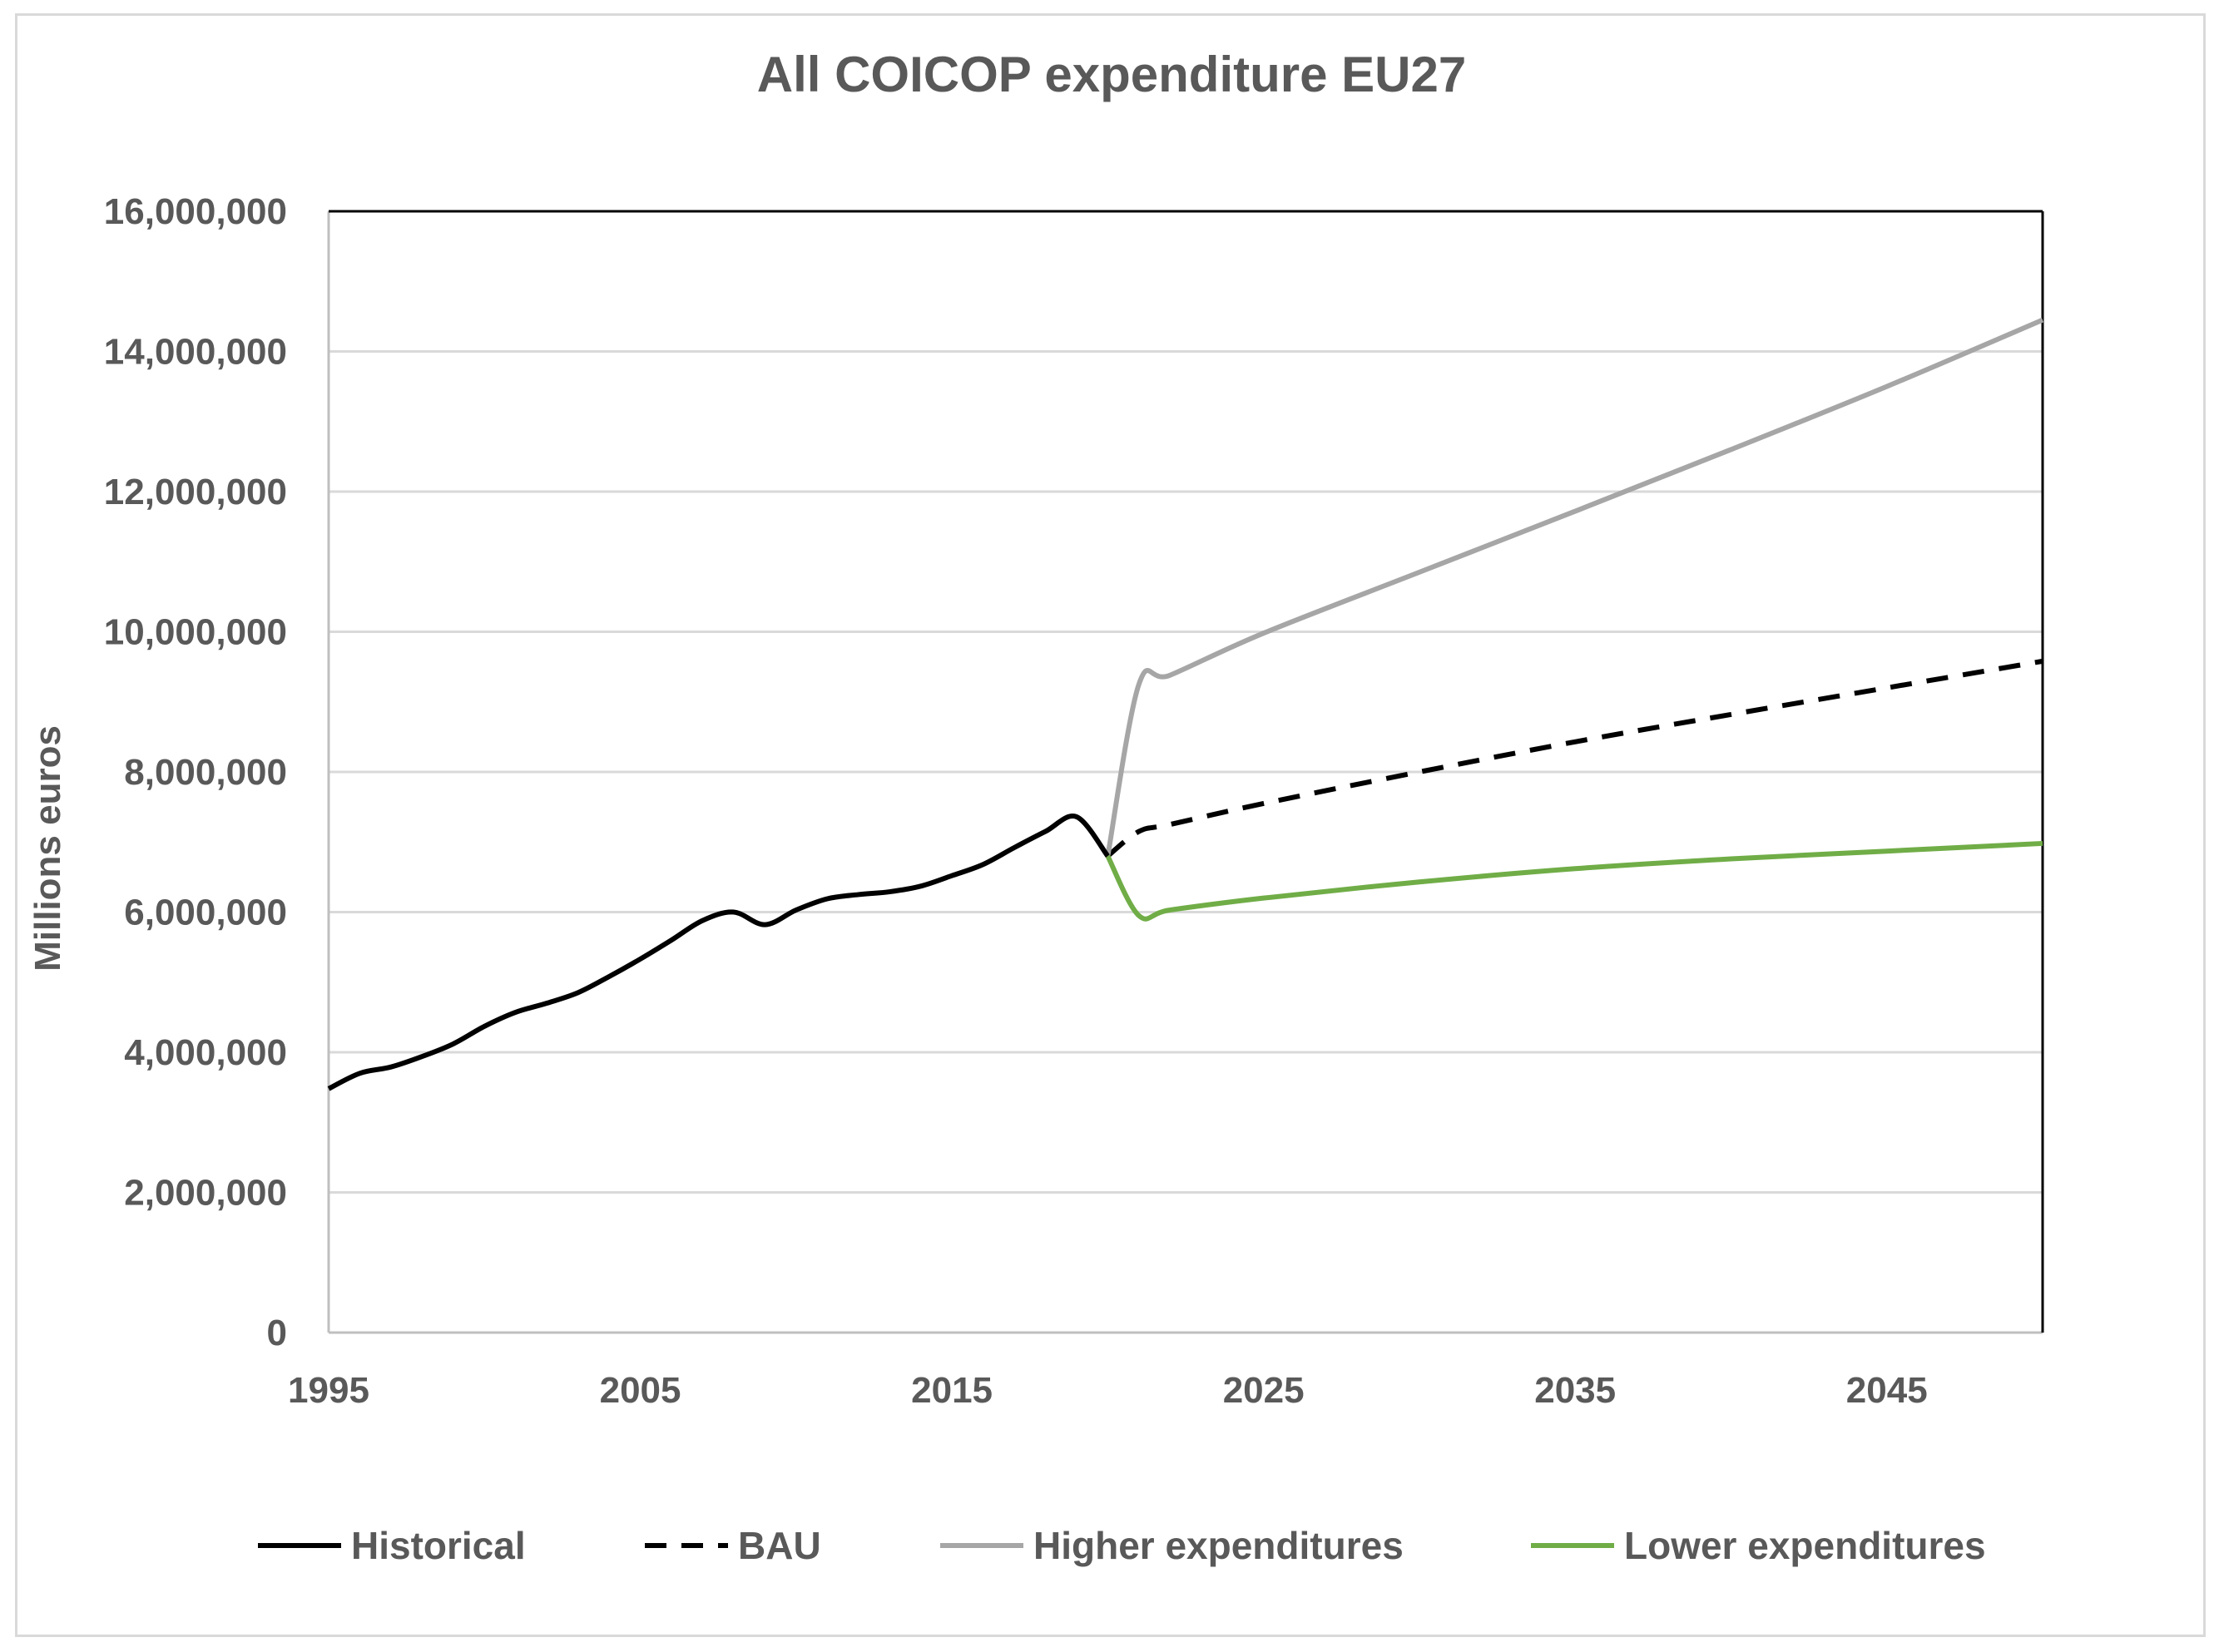 The height and width of the screenshot is (1652, 2224). Describe the element at coordinates (195, 632) in the screenshot. I see `y-tick-label: 10,000,000` at that location.